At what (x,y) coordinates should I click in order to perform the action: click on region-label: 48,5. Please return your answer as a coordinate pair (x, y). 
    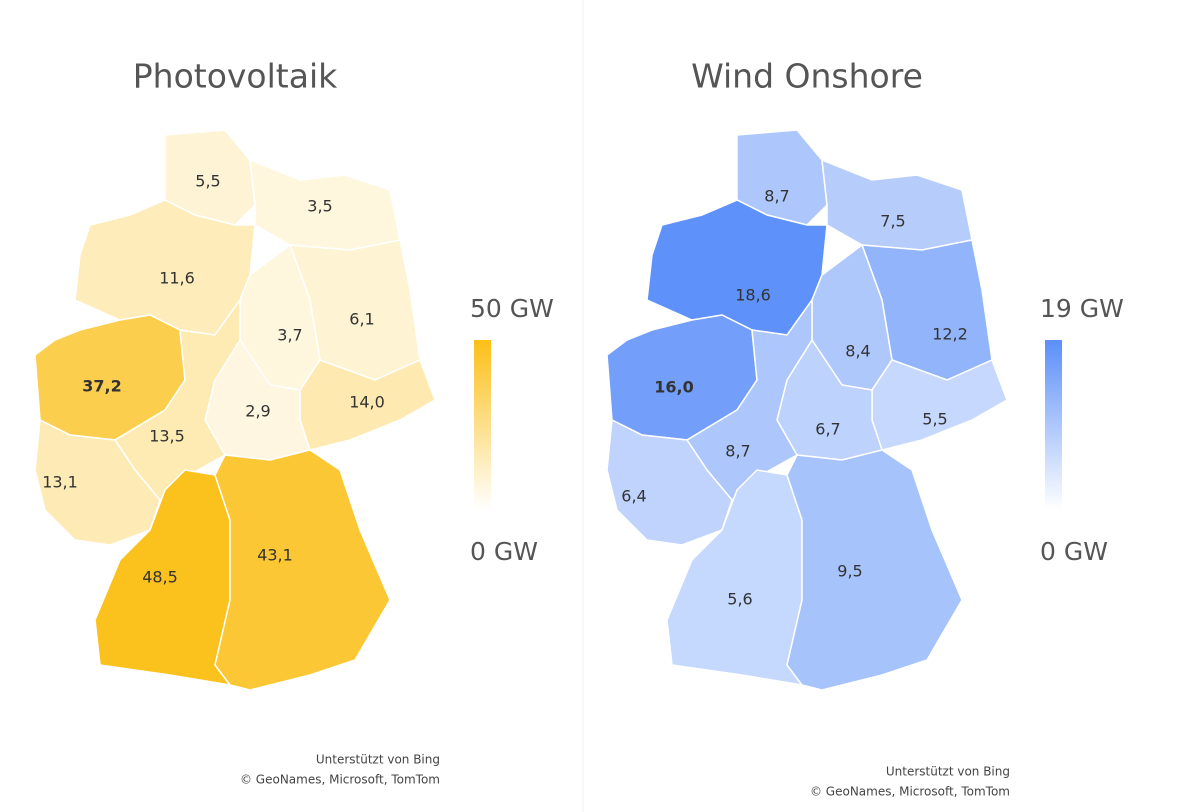
    Looking at the image, I should click on (160, 577).